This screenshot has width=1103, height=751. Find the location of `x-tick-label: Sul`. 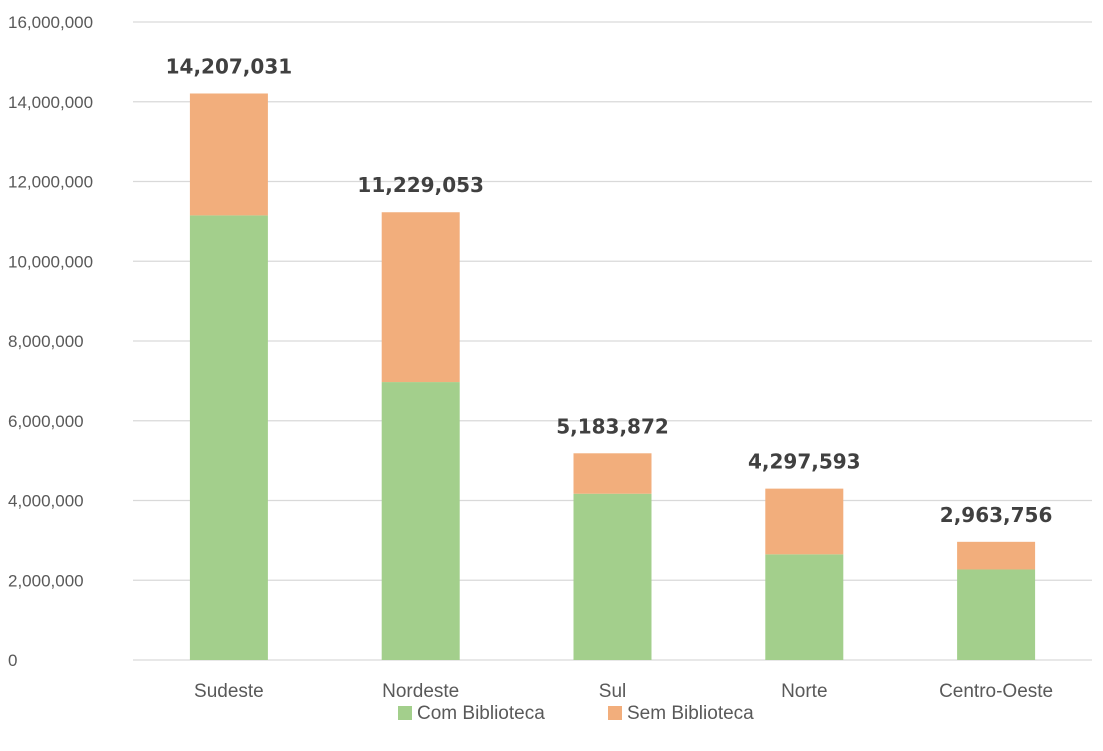

x-tick-label: Sul is located at coordinates (612, 691).